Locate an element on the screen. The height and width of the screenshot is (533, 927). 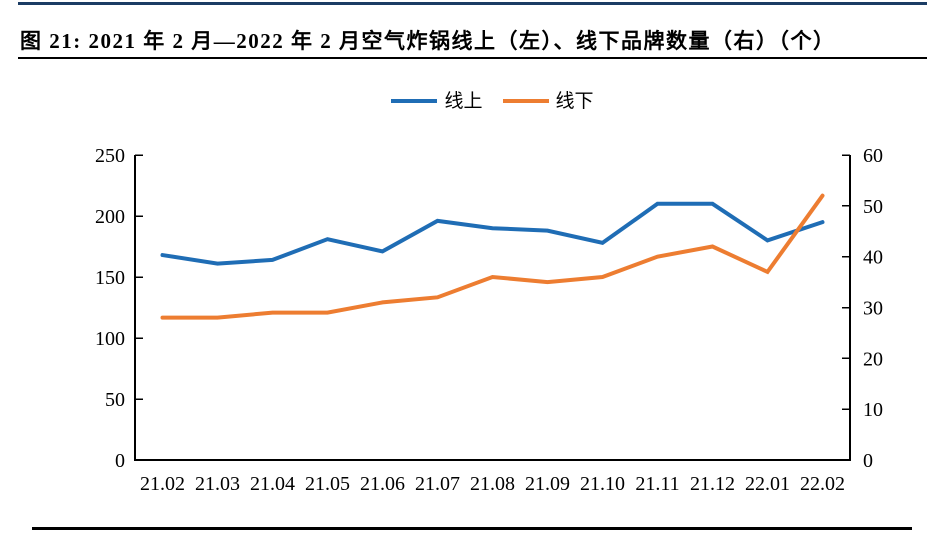
bottom-rule is located at coordinates (472, 528).